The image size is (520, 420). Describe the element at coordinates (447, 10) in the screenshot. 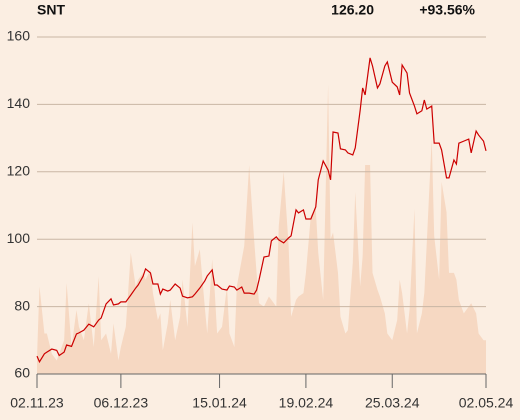

I see `change-label: +93.56%` at that location.